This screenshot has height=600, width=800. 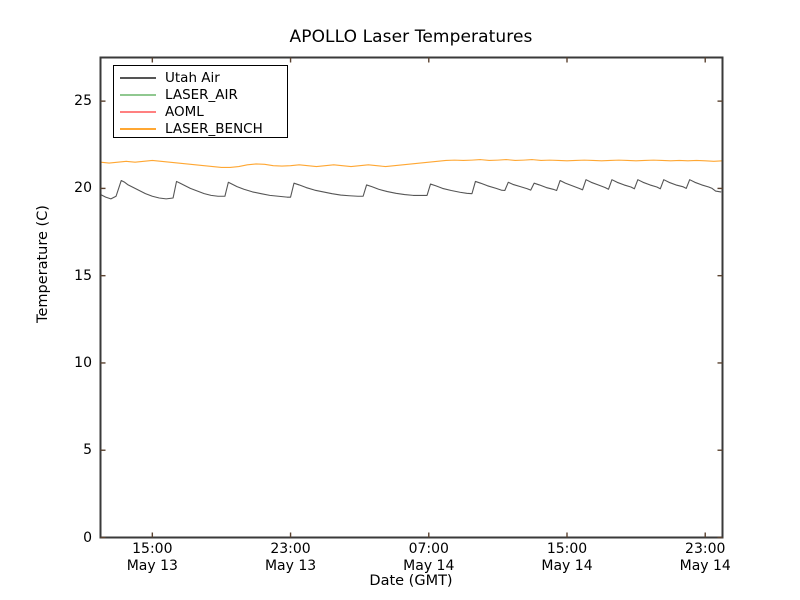 What do you see at coordinates (184, 112) in the screenshot?
I see `legend-label: AOML` at bounding box center [184, 112].